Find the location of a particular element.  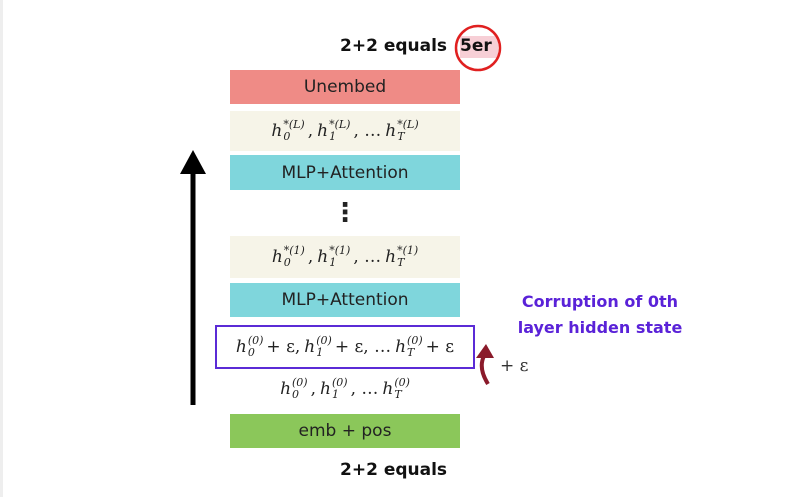

prediction-circle is located at coordinates (478, 48).